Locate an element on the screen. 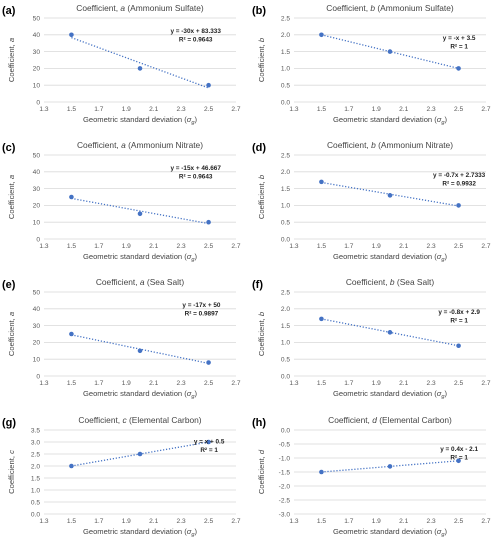 Image resolution: width=500 pixels, height=555 pixels. y-tick-label: 2.0 is located at coordinates (285, 309).